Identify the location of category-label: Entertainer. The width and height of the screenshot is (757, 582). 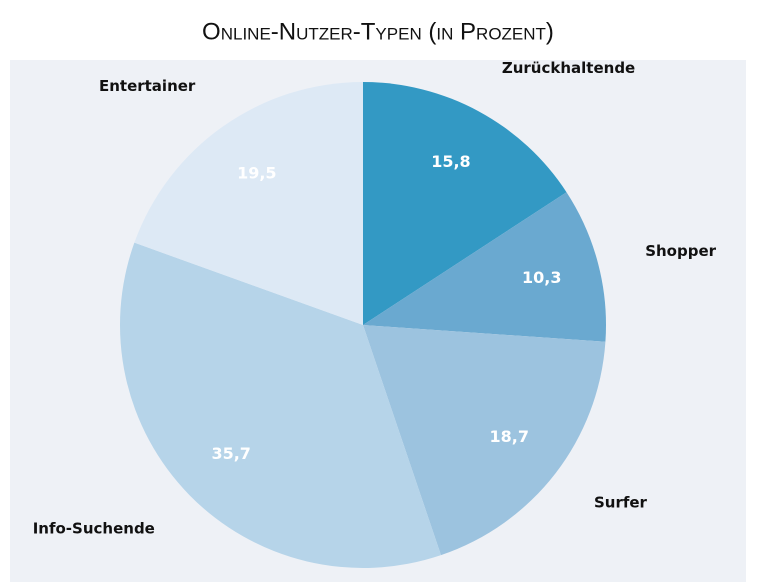
(147, 86).